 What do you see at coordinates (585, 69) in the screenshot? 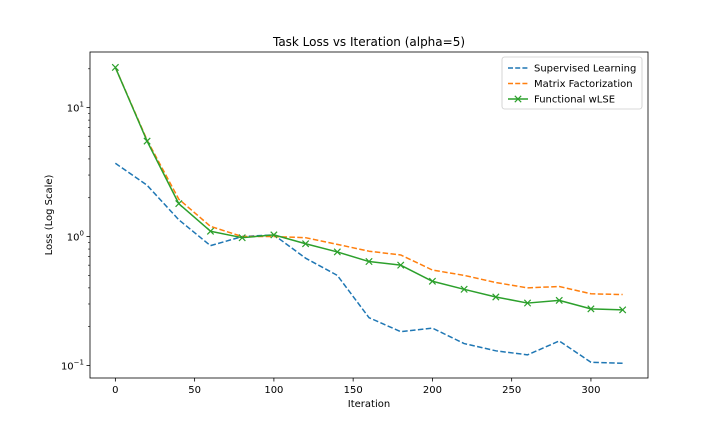
I see `legend-label-0: Supervised Learning` at bounding box center [585, 69].